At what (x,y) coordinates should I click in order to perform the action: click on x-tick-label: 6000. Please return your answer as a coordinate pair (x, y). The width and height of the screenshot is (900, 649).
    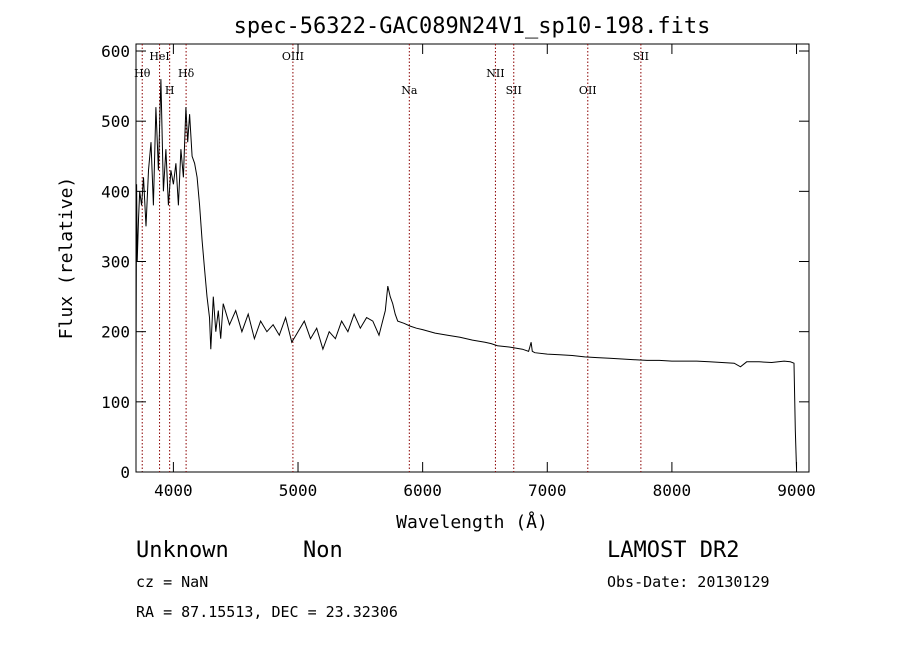
    Looking at the image, I should click on (422, 490).